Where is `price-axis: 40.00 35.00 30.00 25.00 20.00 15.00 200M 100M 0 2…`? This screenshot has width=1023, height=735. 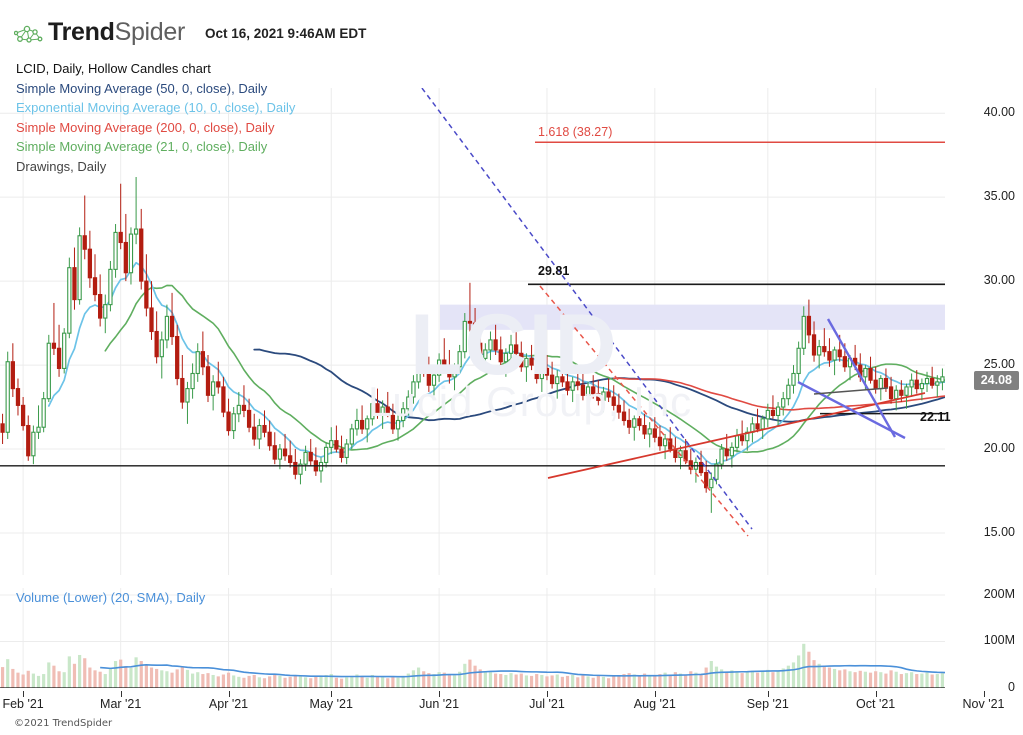 price-axis: 40.00 35.00 30.00 25.00 20.00 15.00 200M 100M 0 2… is located at coordinates (984, 367).